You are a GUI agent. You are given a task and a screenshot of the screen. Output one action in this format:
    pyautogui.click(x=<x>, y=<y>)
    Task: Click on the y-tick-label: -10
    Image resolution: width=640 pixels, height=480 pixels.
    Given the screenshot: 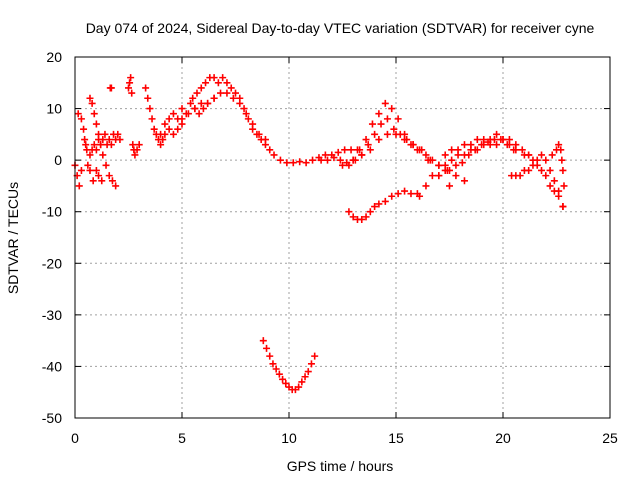 What is the action you would take?
    pyautogui.click(x=52, y=212)
    